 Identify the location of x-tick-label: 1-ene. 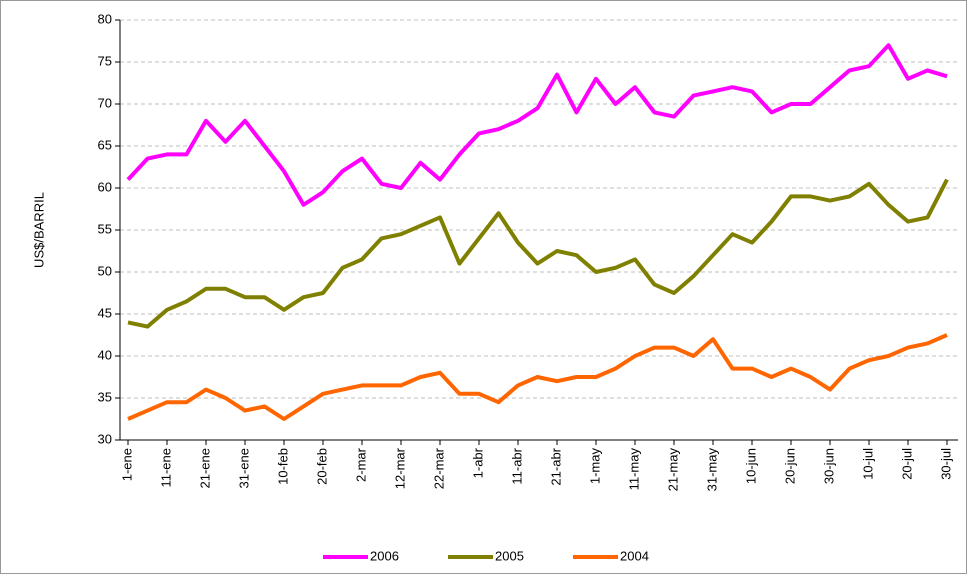
(126, 464).